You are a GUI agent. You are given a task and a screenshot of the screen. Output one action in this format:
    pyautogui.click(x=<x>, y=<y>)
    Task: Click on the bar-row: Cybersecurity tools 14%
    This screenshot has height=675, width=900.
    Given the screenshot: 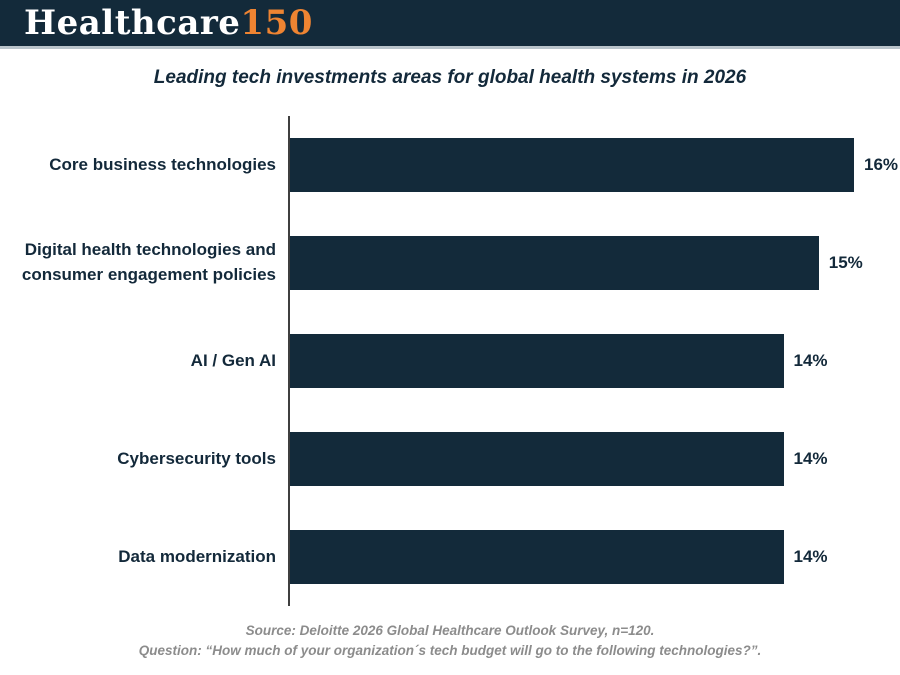 What is the action you would take?
    pyautogui.click(x=450, y=459)
    